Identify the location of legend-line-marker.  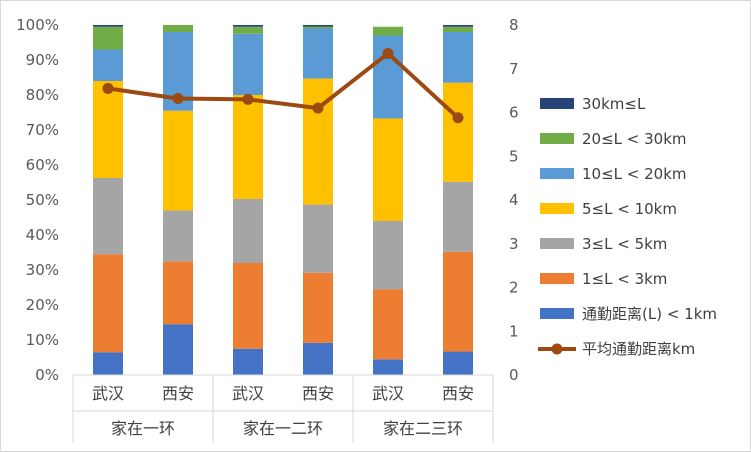
(557, 349).